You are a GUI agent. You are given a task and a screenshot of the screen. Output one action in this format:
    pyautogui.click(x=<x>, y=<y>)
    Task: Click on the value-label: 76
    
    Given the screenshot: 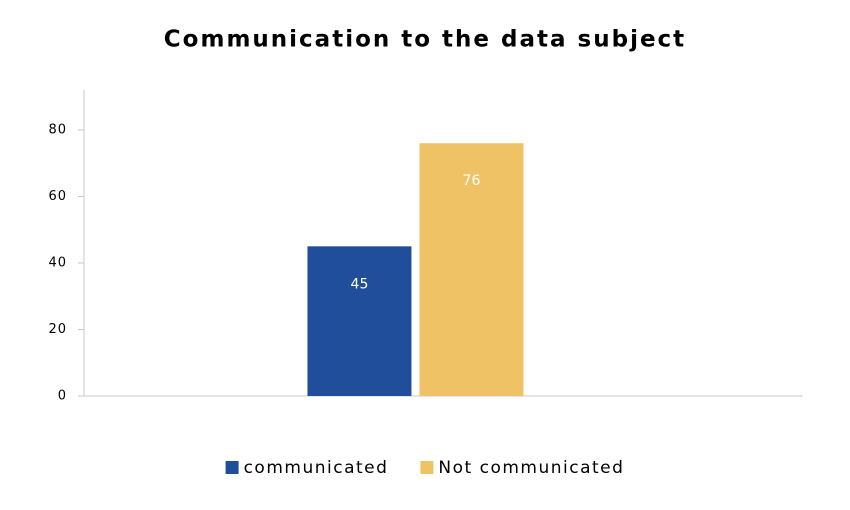 What is the action you would take?
    pyautogui.click(x=472, y=181)
    